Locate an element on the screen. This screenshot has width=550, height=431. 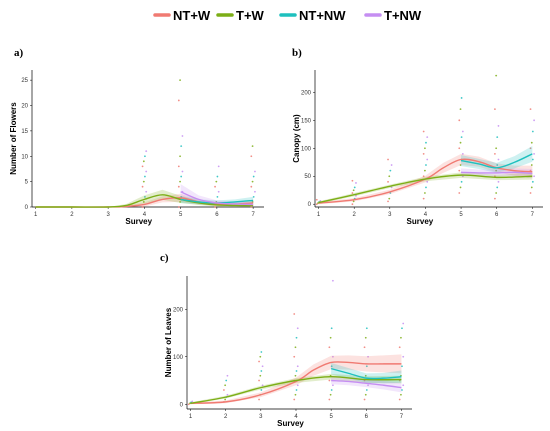
x-tick-label: 3 is located at coordinates (390, 215).